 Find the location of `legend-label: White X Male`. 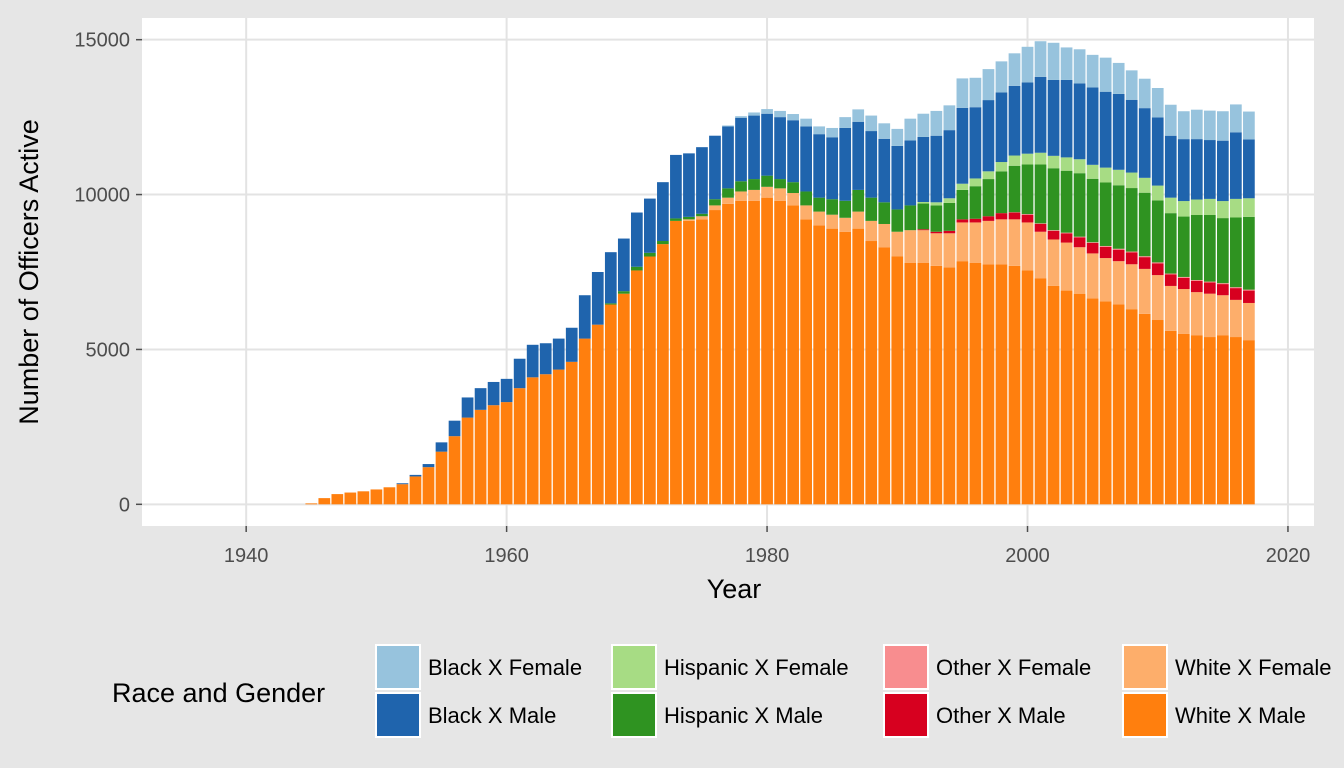

legend-label: White X Male is located at coordinates (1240, 715).